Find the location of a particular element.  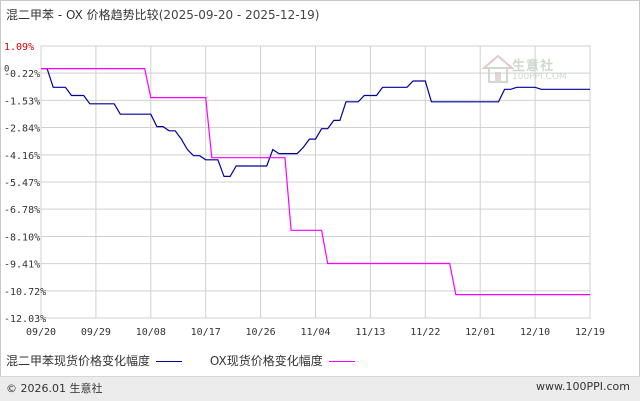

legend-item-ox: OX现货价格变化幅度 is located at coordinates (285, 361).